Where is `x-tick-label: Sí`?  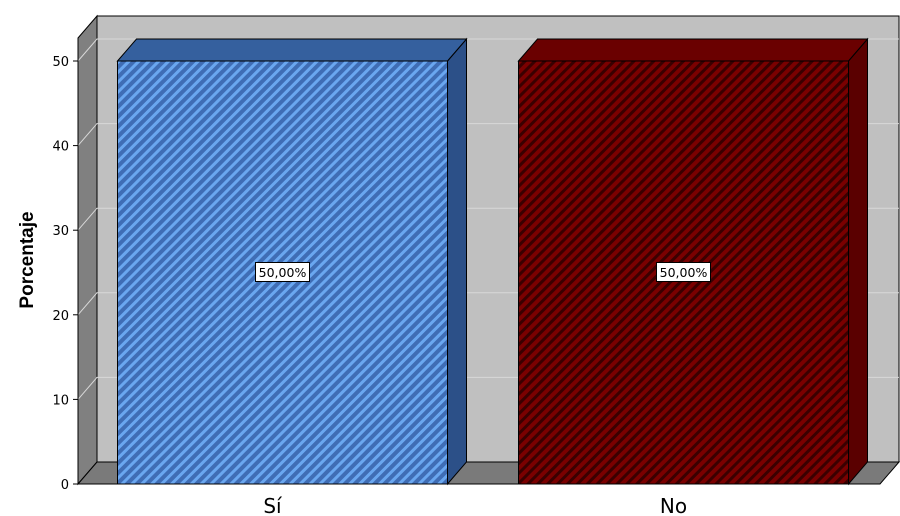 x-tick-label: Sí is located at coordinates (273, 505).